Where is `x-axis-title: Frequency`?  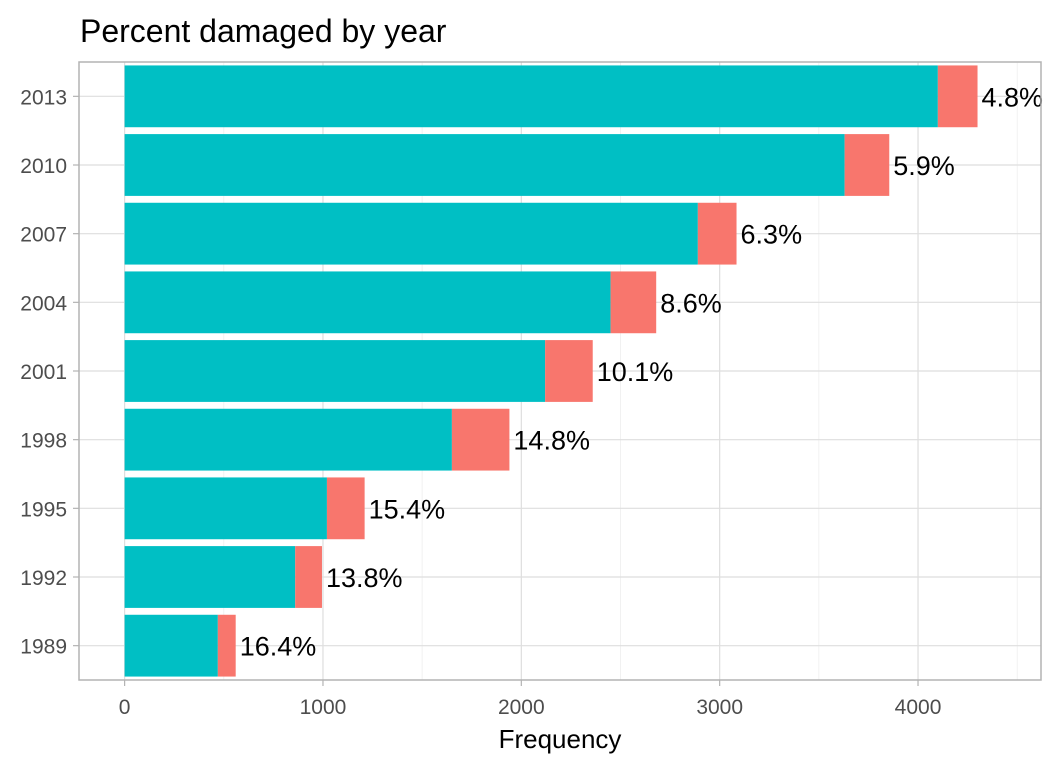 x-axis-title: Frequency is located at coordinates (560, 739).